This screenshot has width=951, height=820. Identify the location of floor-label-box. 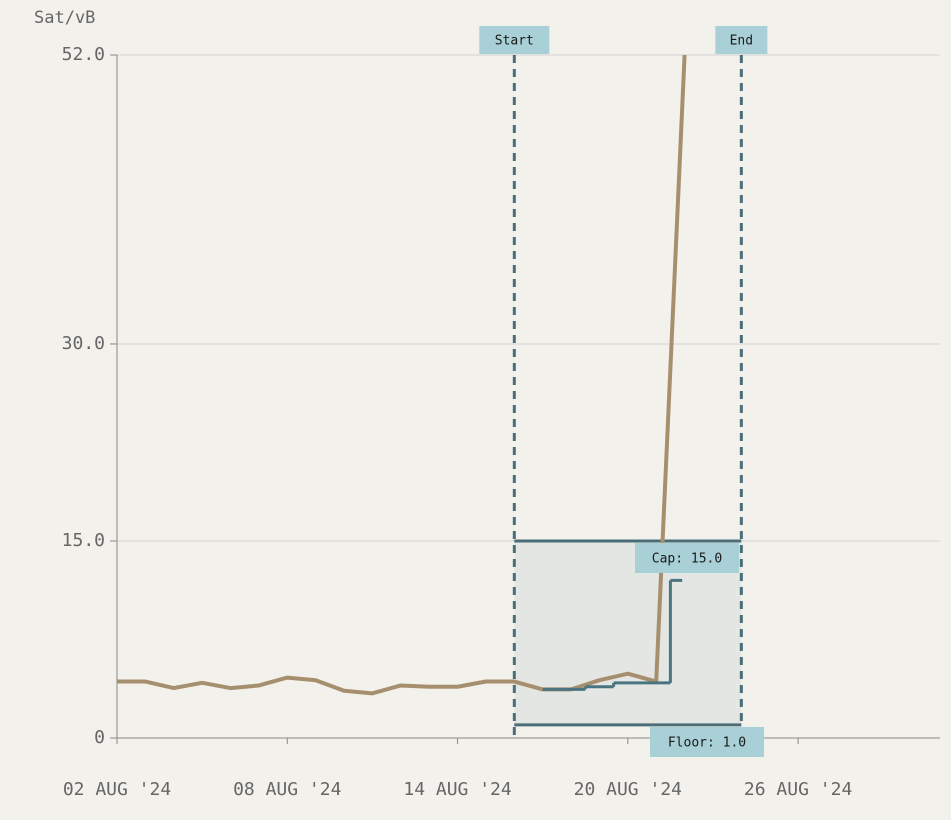
(707, 742).